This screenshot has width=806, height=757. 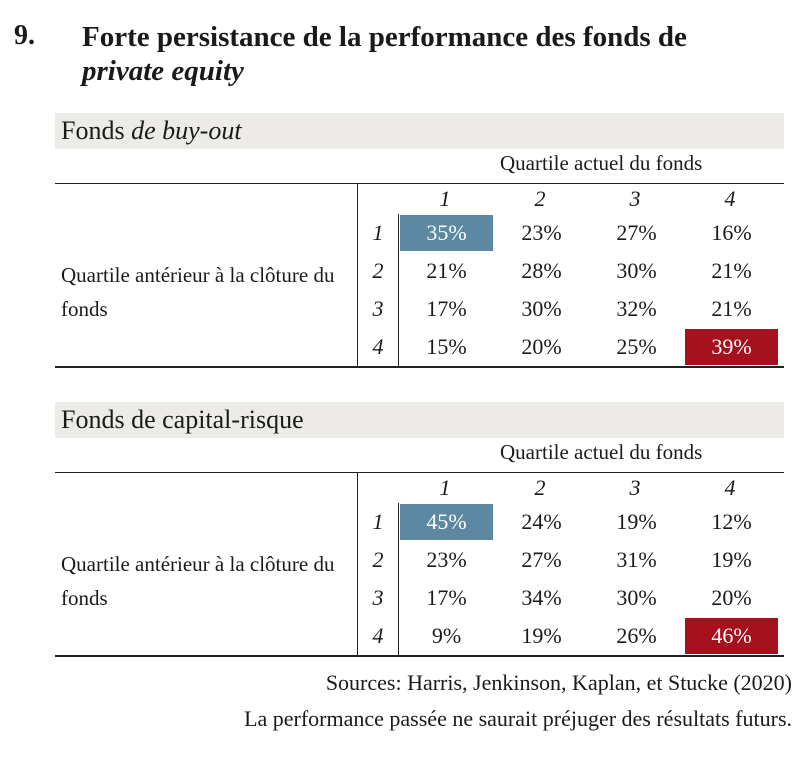 What do you see at coordinates (182, 419) in the screenshot?
I see `section-title-plain: Fonds de capital-risque` at bounding box center [182, 419].